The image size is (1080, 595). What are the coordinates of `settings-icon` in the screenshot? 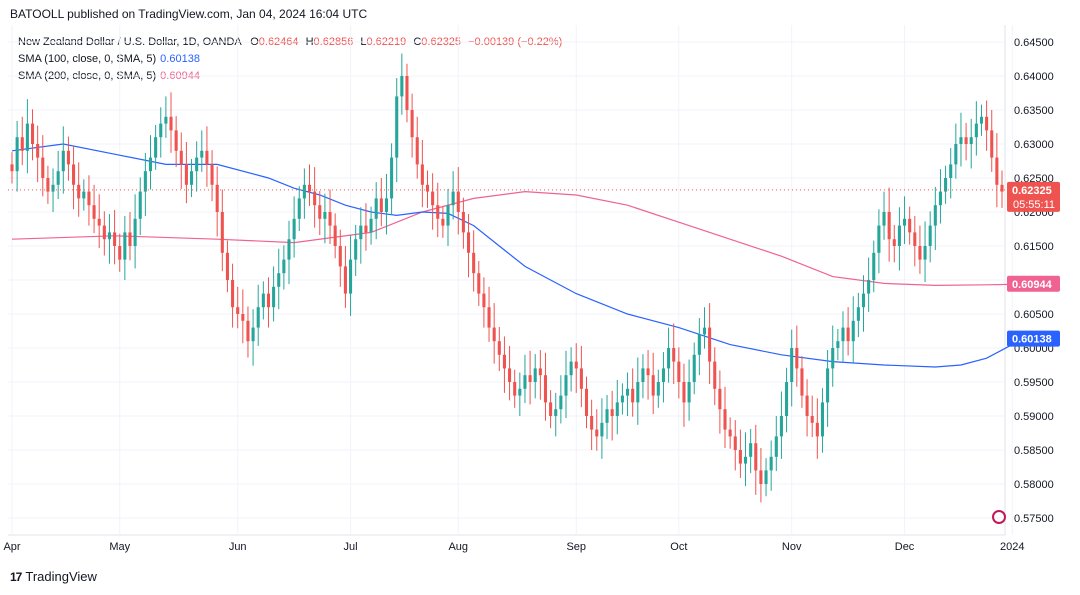 It's located at (999, 517).